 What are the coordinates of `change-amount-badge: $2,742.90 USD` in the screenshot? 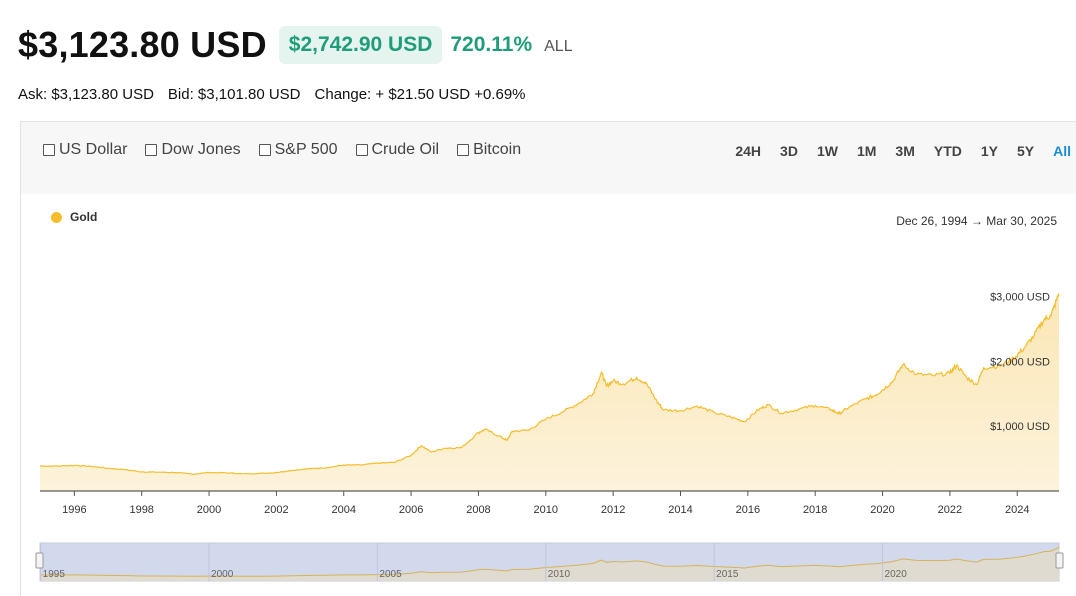 It's located at (360, 45).